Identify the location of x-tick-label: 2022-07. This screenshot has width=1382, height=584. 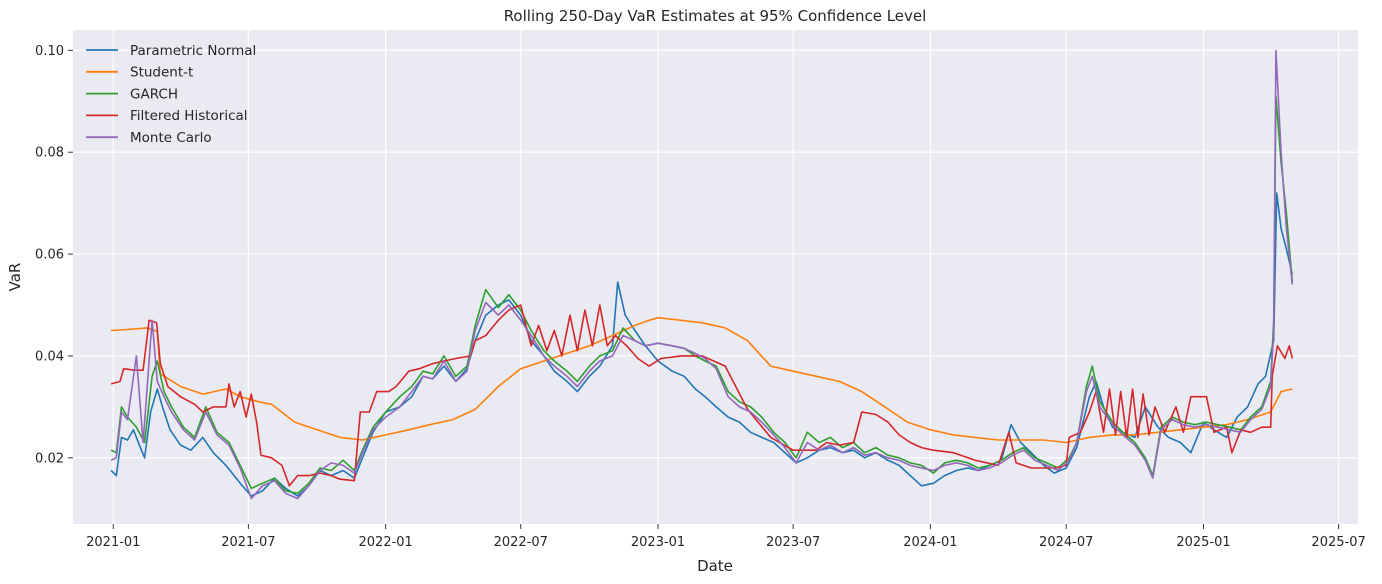
(521, 542).